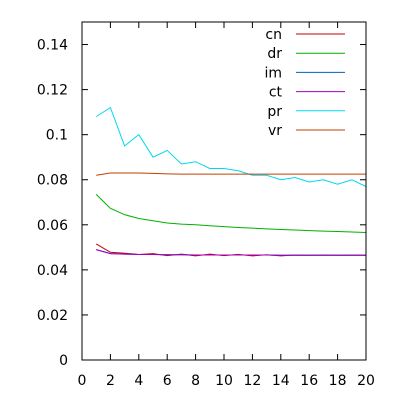 This screenshot has height=400, width=400. Describe the element at coordinates (338, 381) in the screenshot. I see `x-tick-label: 18` at that location.